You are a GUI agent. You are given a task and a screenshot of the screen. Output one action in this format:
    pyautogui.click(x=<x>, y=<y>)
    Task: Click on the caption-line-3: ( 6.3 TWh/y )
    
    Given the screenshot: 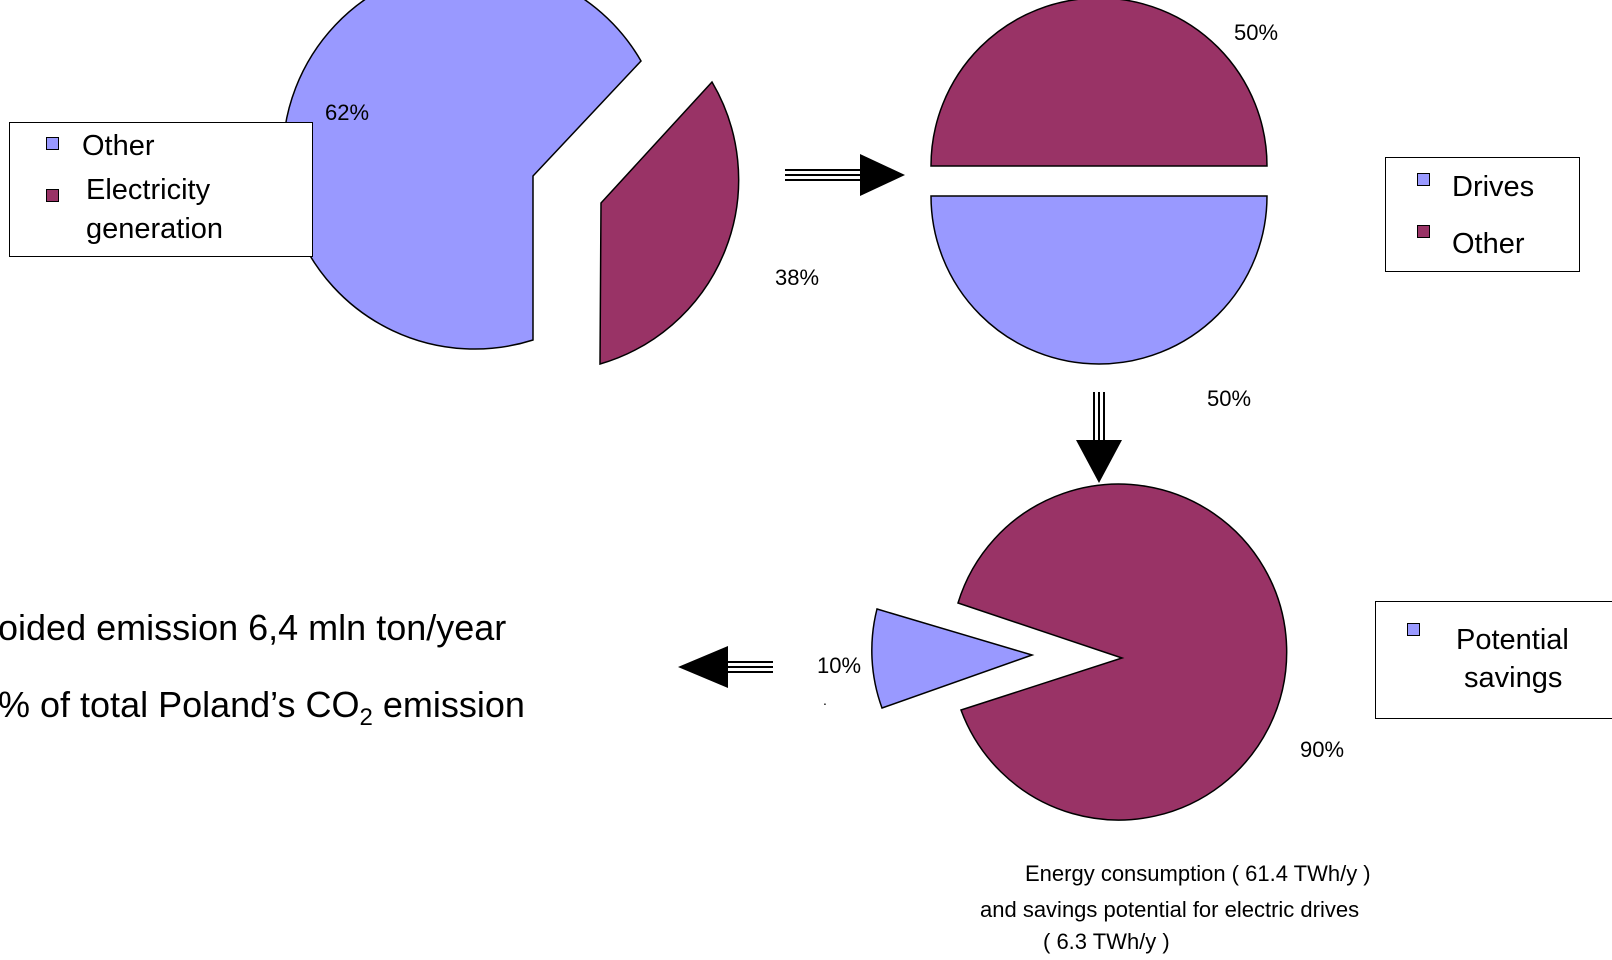 What is the action you would take?
    pyautogui.click(x=1106, y=941)
    